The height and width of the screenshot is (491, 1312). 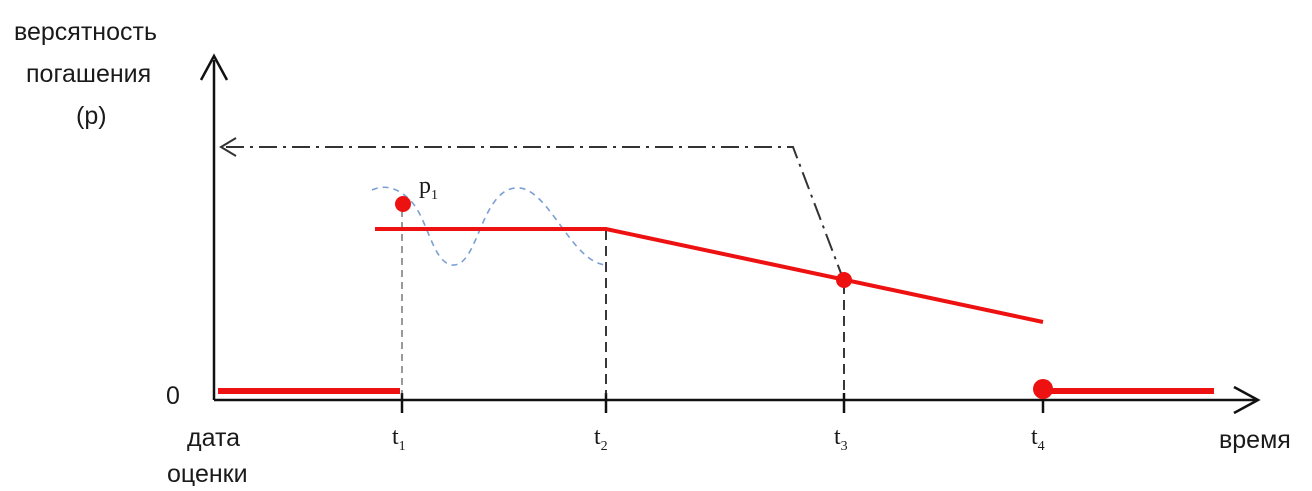 What do you see at coordinates (228, 147) in the screenshot?
I see `dash-dot-arrow` at bounding box center [228, 147].